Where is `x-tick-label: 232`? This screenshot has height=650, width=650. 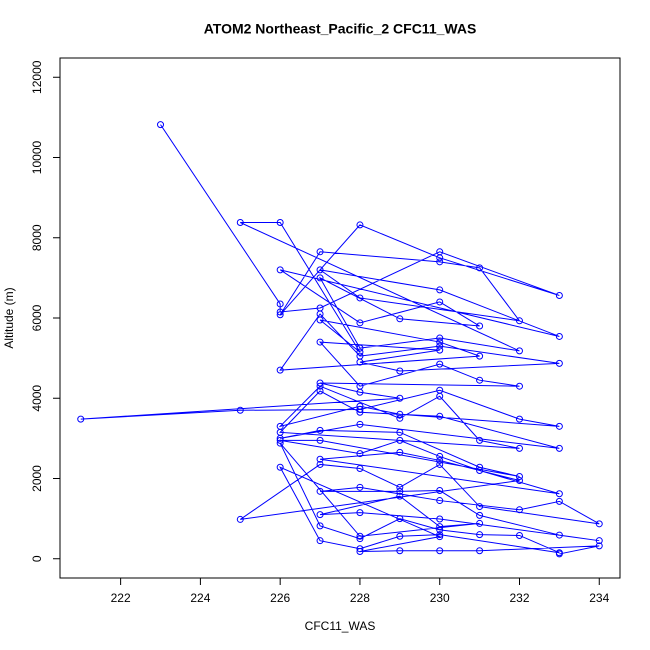 x-tick-label: 232 is located at coordinates (519, 598).